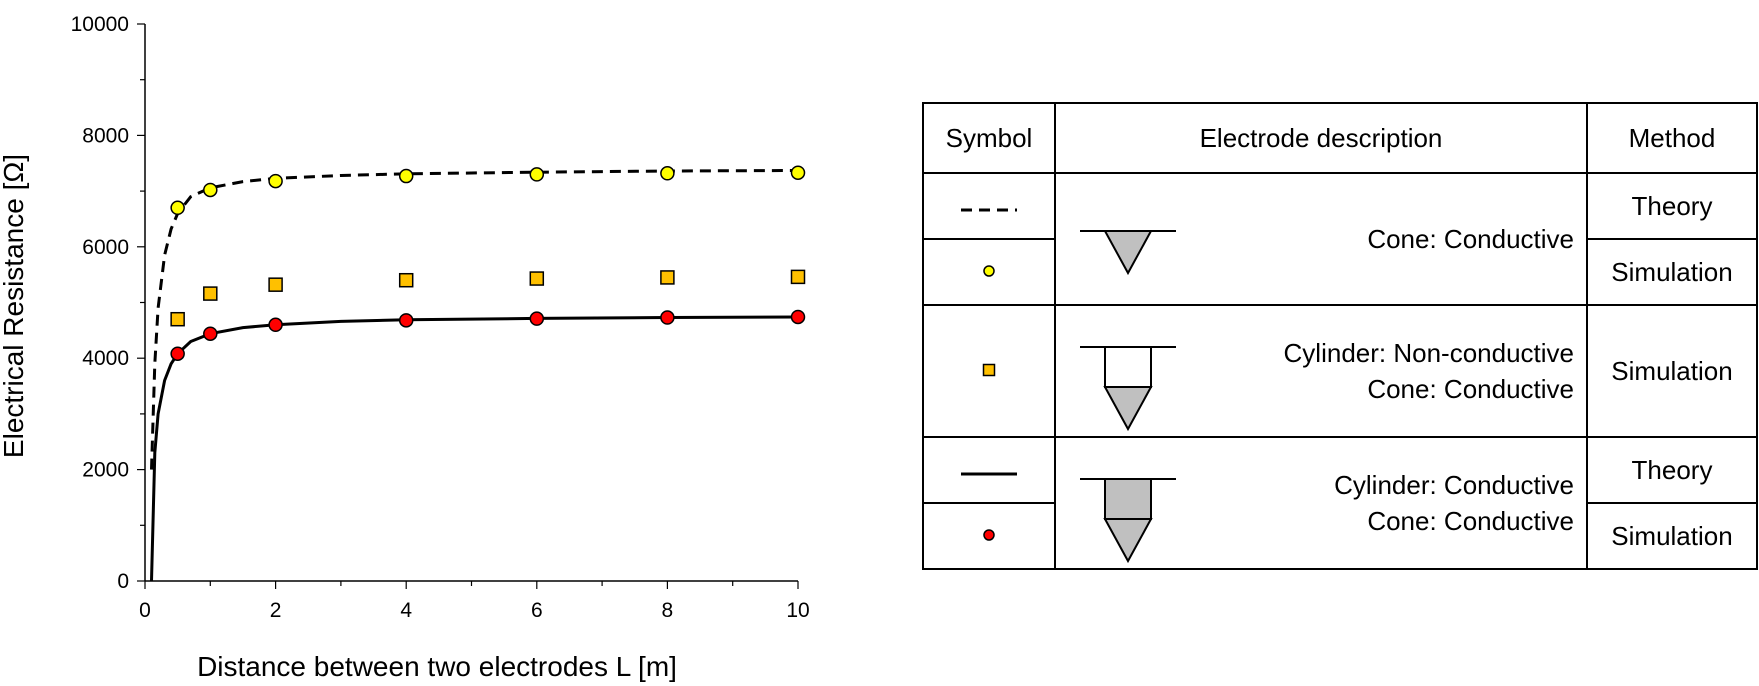  I want to click on solid-line-icon, so click(989, 473).